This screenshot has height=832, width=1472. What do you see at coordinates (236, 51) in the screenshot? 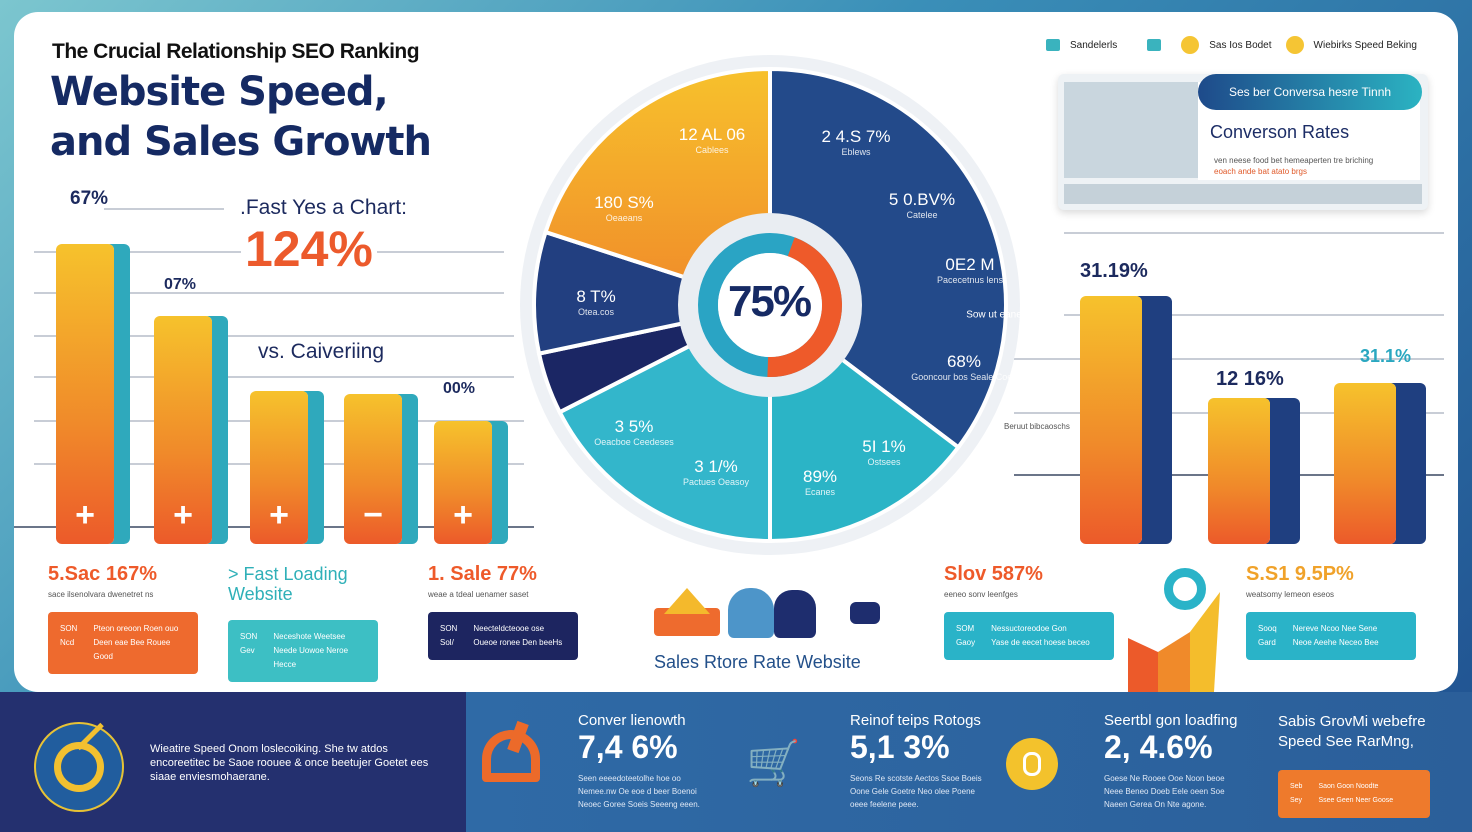
I see `kicker-title: The Crucial Relationship SEO Ranking` at bounding box center [236, 51].